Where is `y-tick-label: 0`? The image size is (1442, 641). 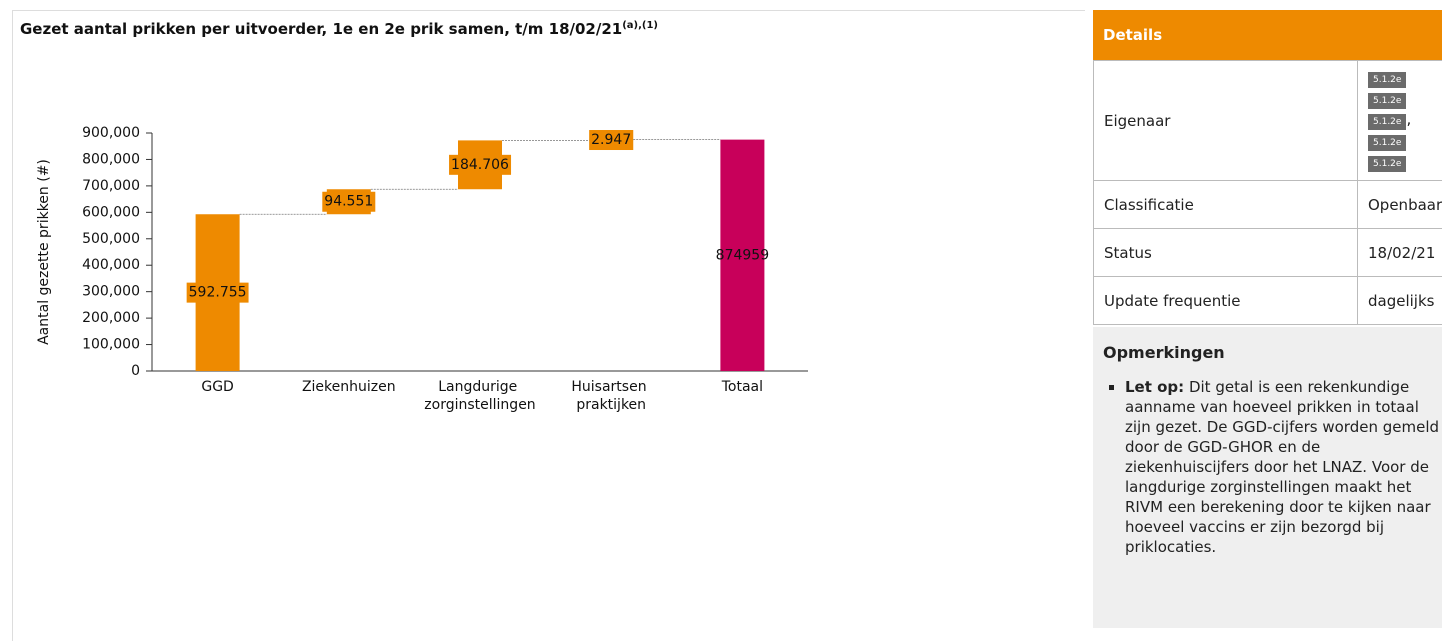 y-tick-label: 0 is located at coordinates (135, 371).